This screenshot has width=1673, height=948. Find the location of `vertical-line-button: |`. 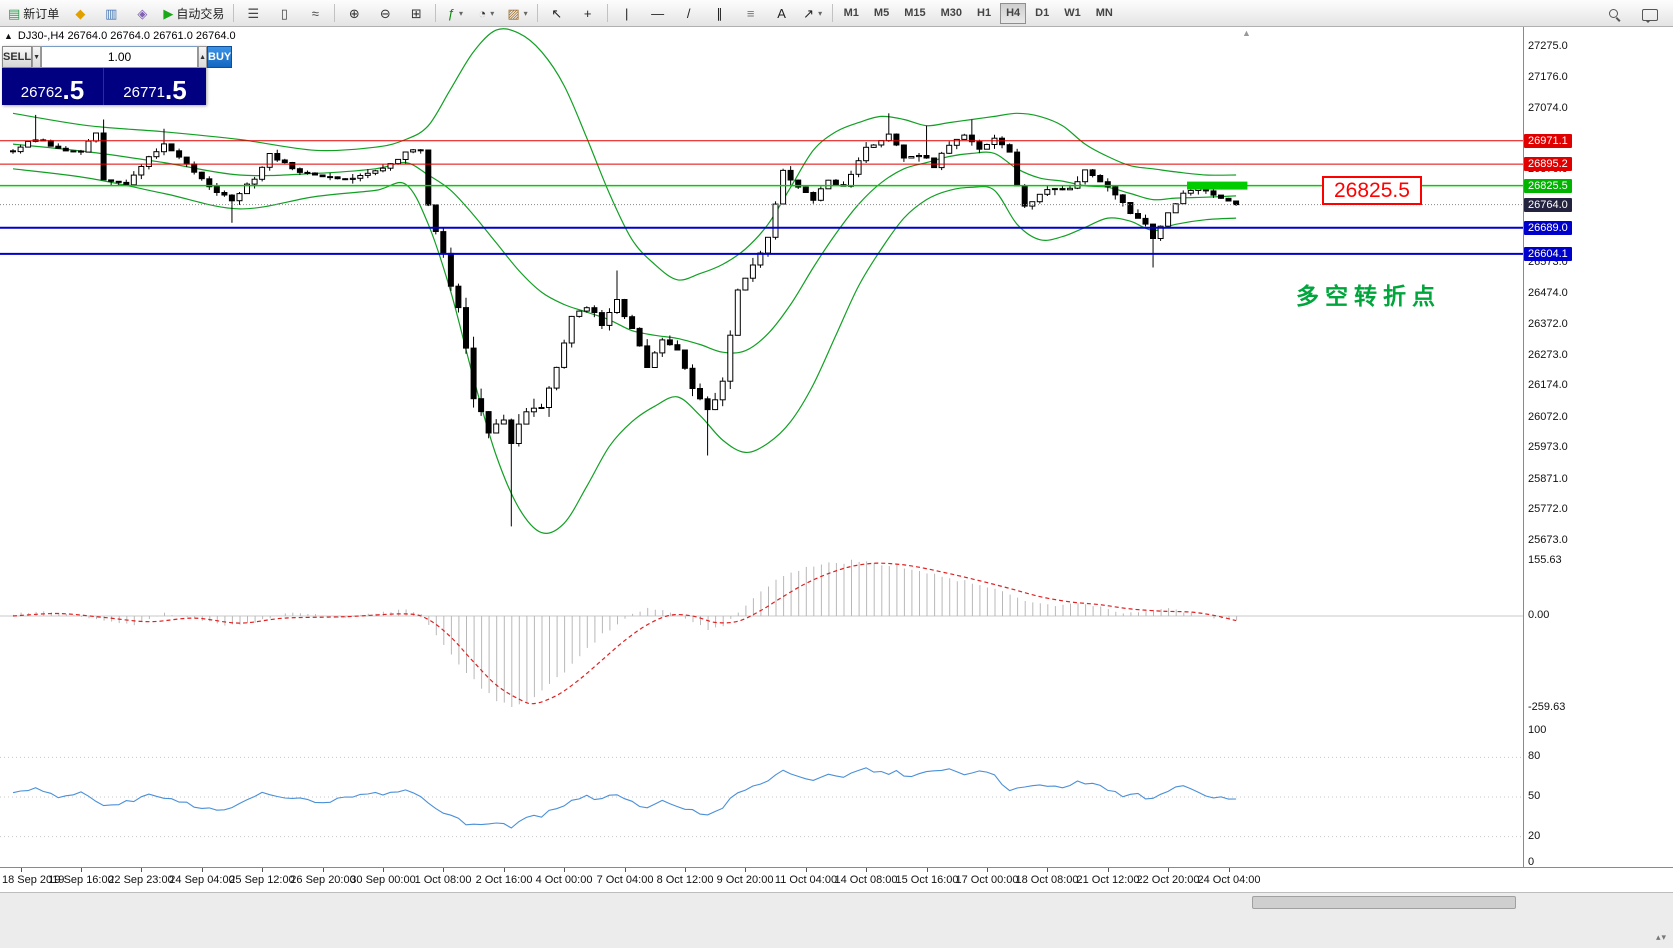

vertical-line-button: | is located at coordinates (627, 13).